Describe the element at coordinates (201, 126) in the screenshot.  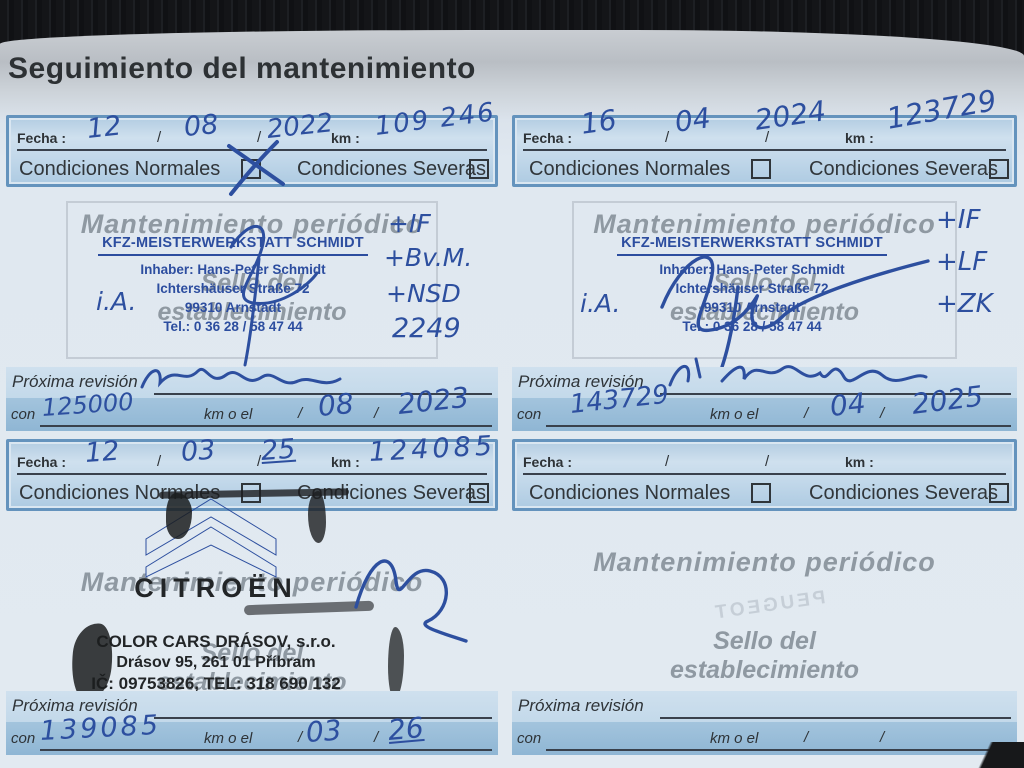
I see `fecha-month-value: 08` at that location.